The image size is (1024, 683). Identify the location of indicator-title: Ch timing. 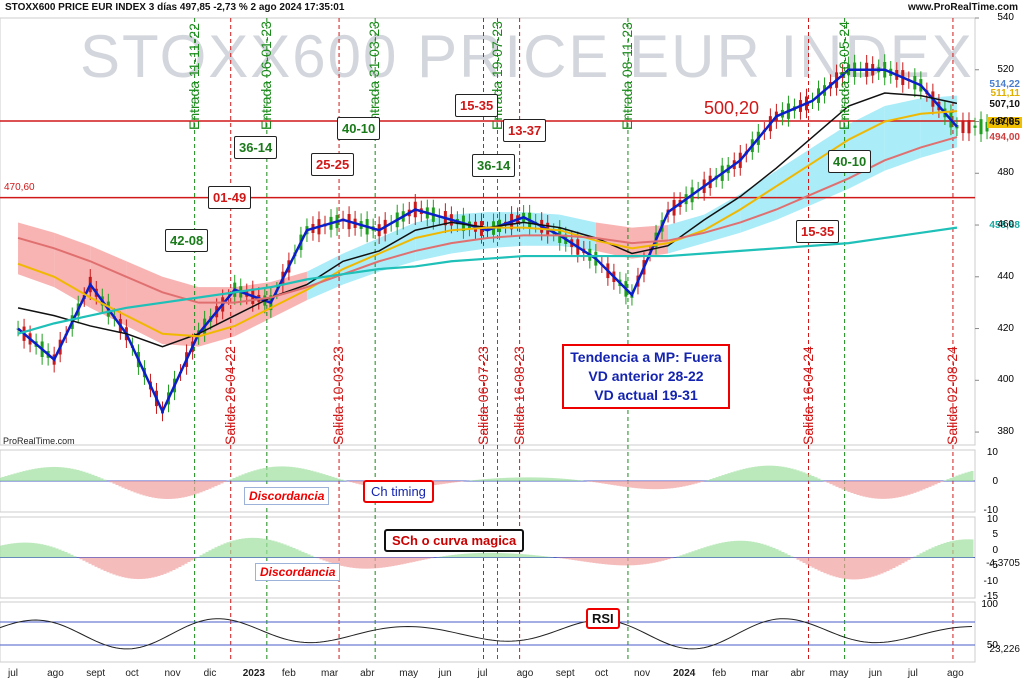
(398, 491).